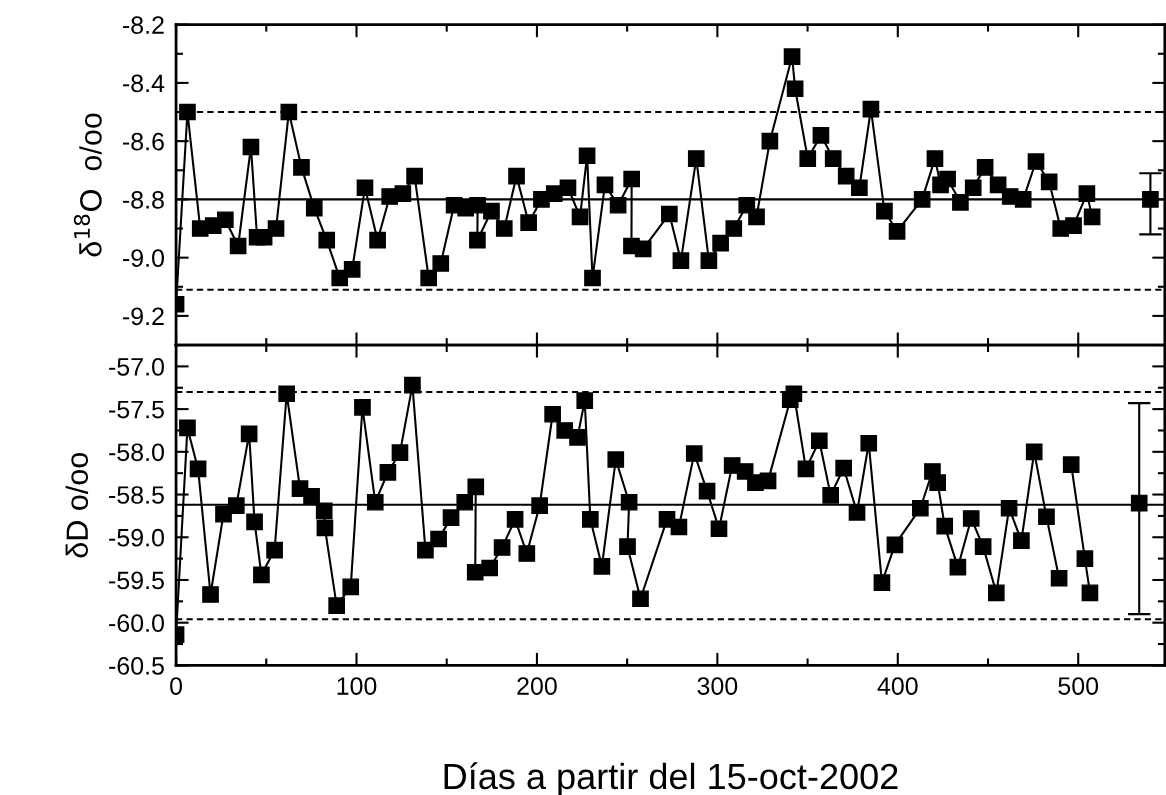 The height and width of the screenshot is (795, 1166). What do you see at coordinates (143, 316) in the screenshot?
I see `y-tick-label: -9.2` at bounding box center [143, 316].